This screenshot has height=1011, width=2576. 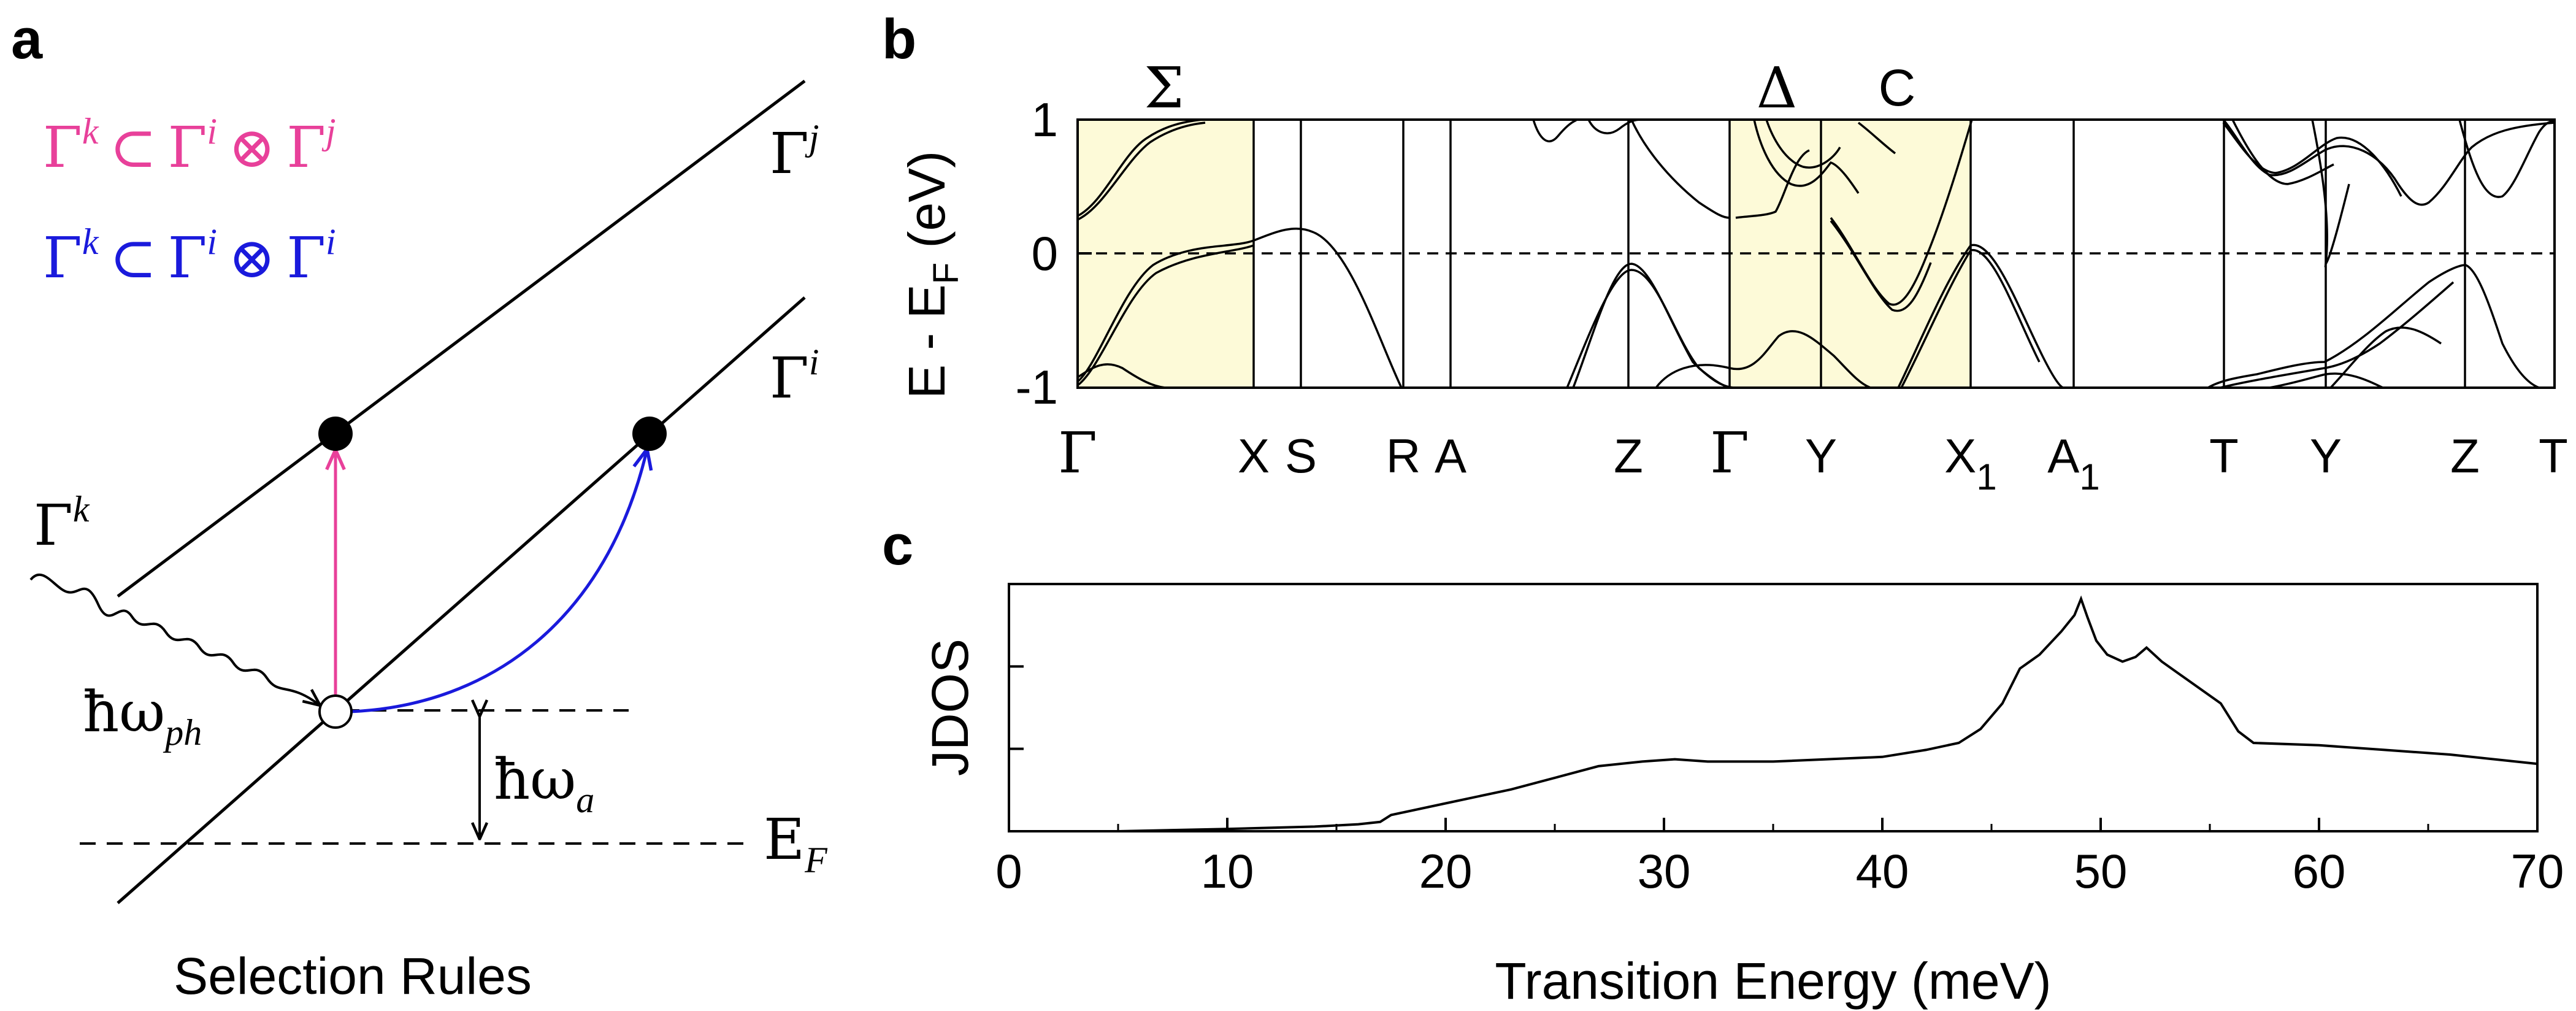 I want to click on y-axis-label: JDOS, so click(x=950, y=707).